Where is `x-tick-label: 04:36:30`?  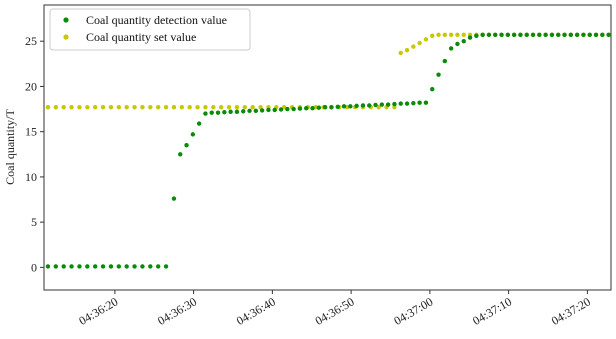 x-tick-label: 04:36:30 is located at coordinates (177, 310).